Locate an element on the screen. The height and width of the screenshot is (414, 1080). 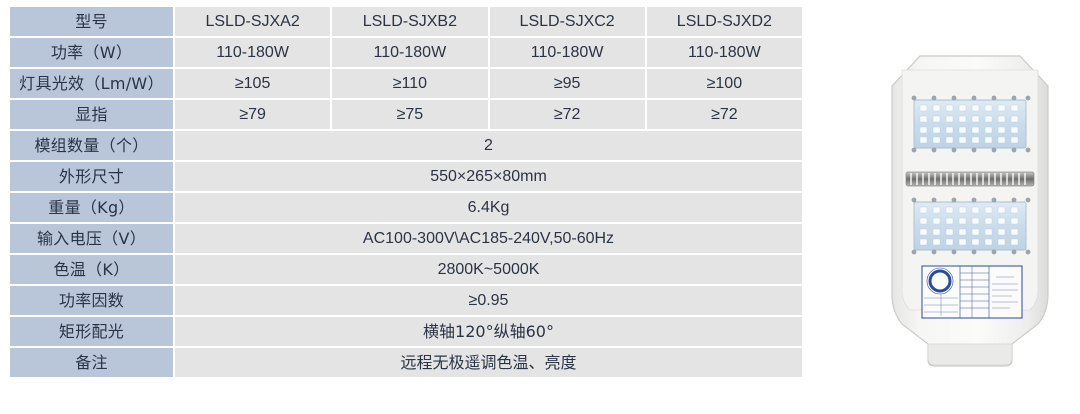
table-row: 矩形配光 横轴120°纵轴60° is located at coordinates (406, 331).